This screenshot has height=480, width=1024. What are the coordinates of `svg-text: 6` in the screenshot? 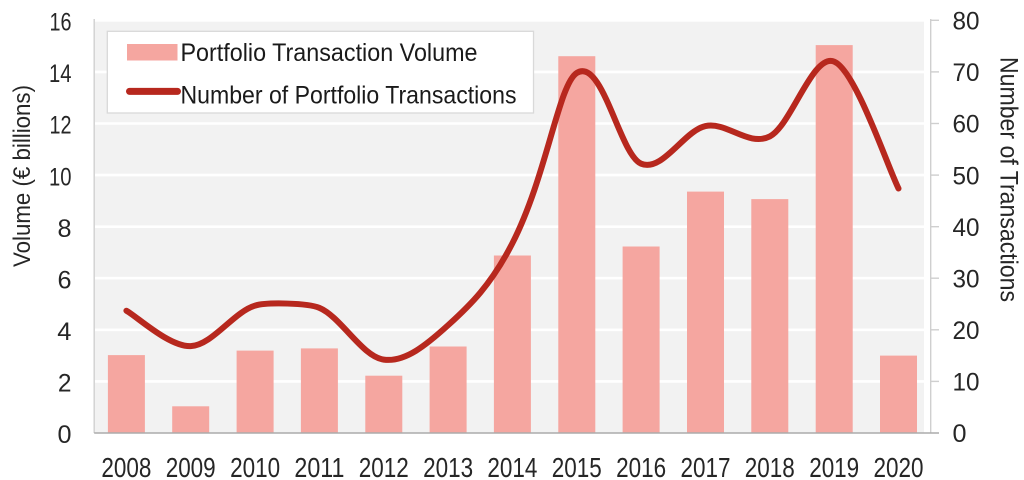 It's located at (65, 280).